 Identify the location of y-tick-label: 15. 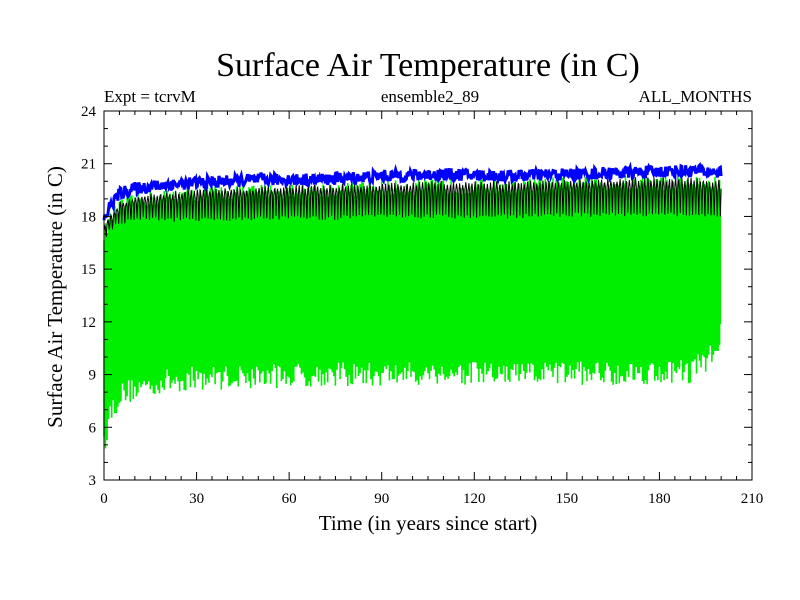
(88, 270).